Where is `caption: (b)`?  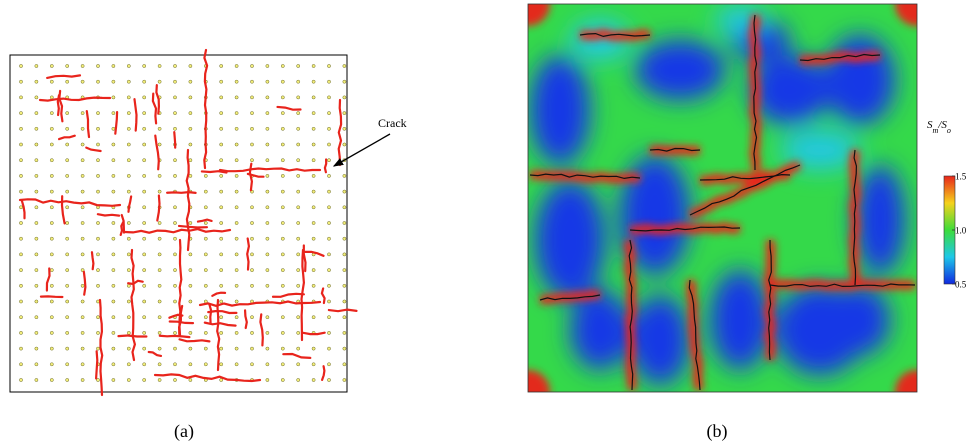 caption: (b) is located at coordinates (717, 431).